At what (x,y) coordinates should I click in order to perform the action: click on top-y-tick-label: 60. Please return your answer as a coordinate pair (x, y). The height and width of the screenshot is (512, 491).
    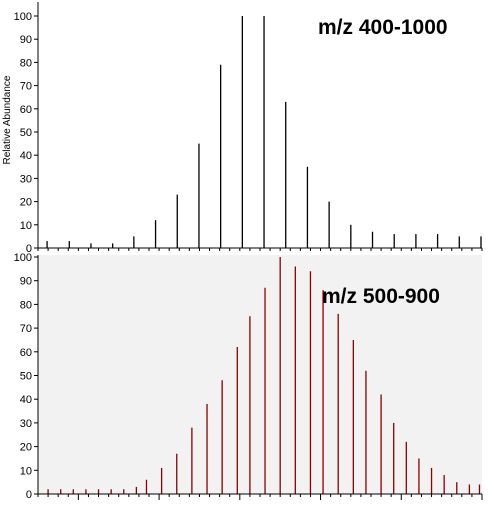
    Looking at the image, I should click on (26, 110).